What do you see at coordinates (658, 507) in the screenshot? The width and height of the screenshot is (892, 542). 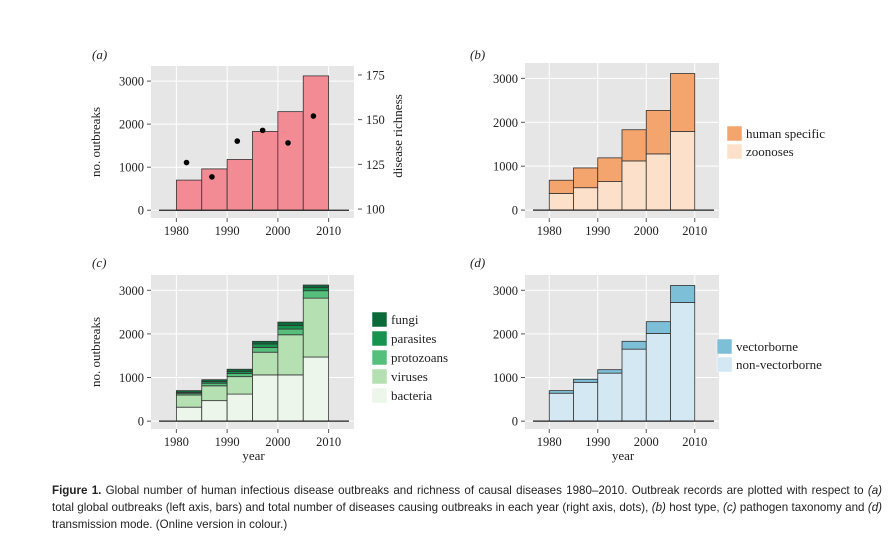 I see `caption-panel-ref: (b)` at bounding box center [658, 507].